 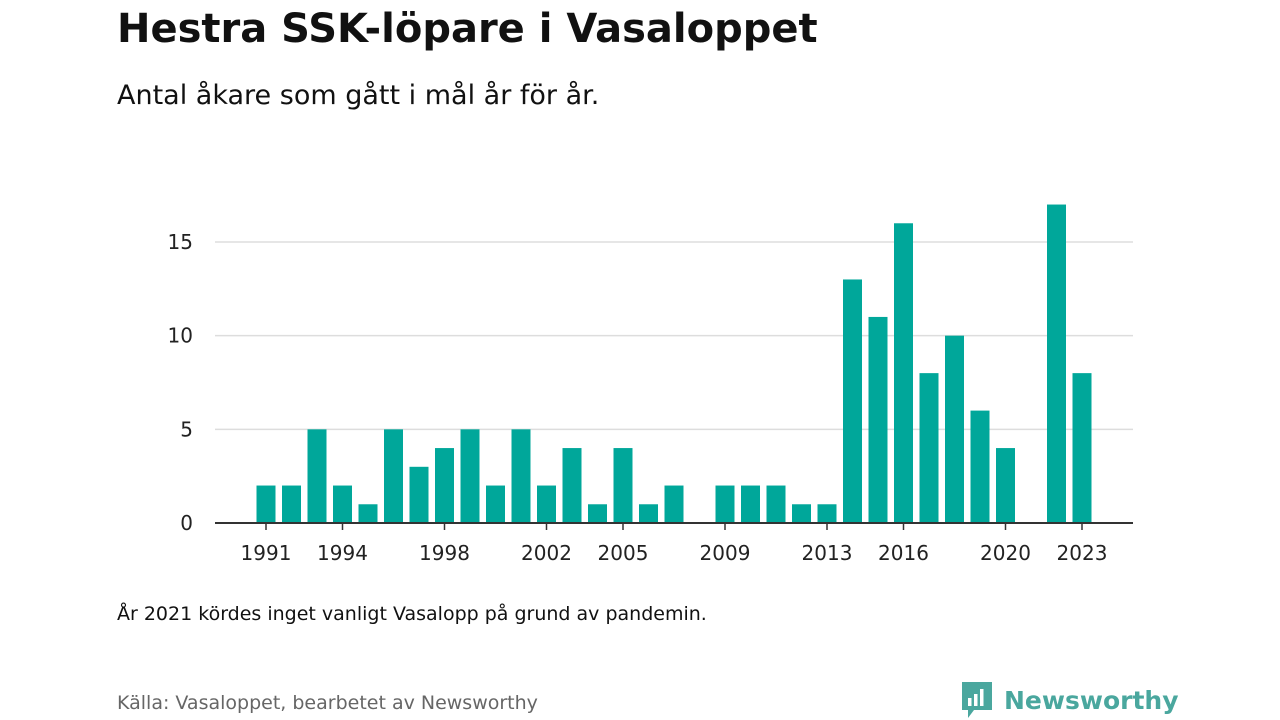 I want to click on bar-1992, so click(x=291, y=504).